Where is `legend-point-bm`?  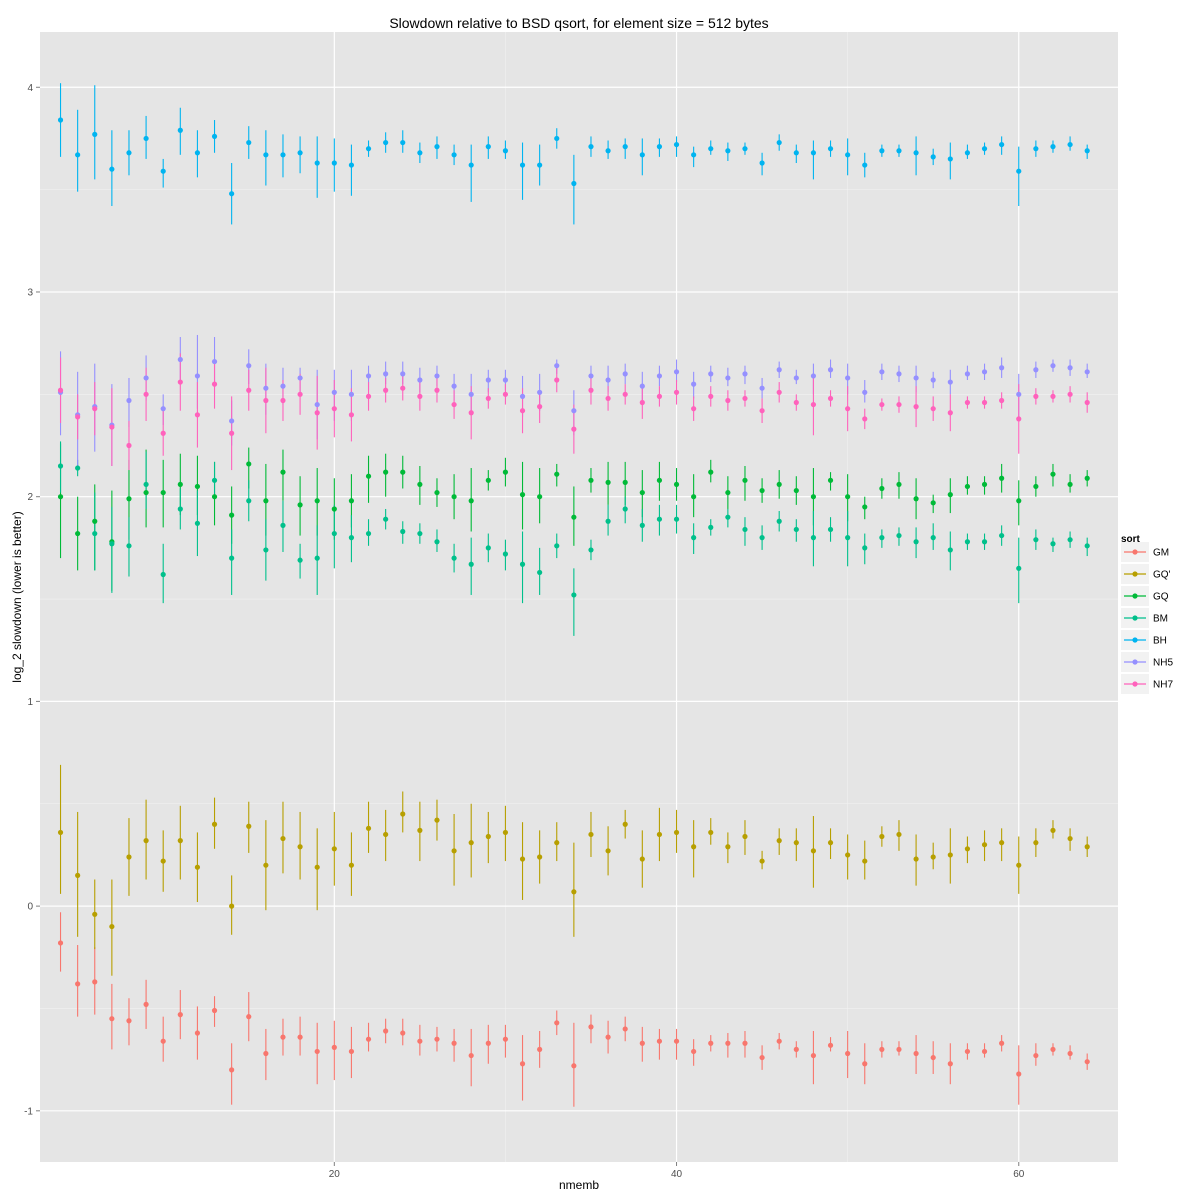 legend-point-bm is located at coordinates (1135, 618).